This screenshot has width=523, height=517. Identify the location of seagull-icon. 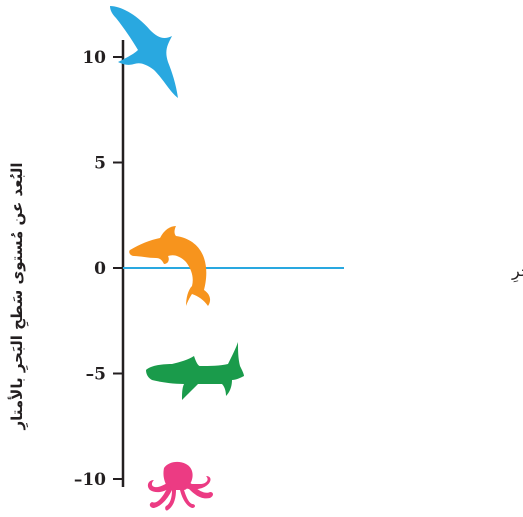
(144, 52).